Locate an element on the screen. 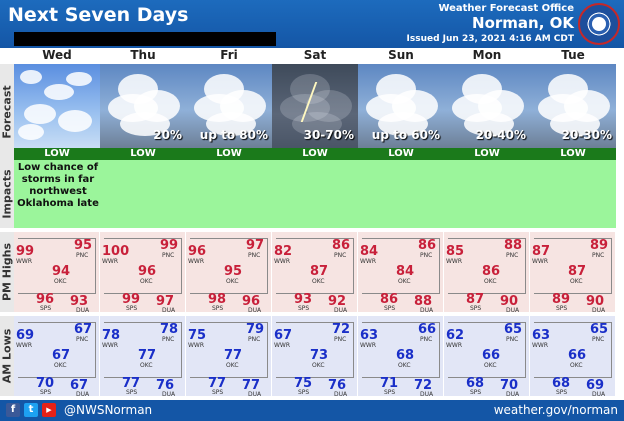 The image size is (624, 421). sky-image: up to 60% is located at coordinates (401, 106).